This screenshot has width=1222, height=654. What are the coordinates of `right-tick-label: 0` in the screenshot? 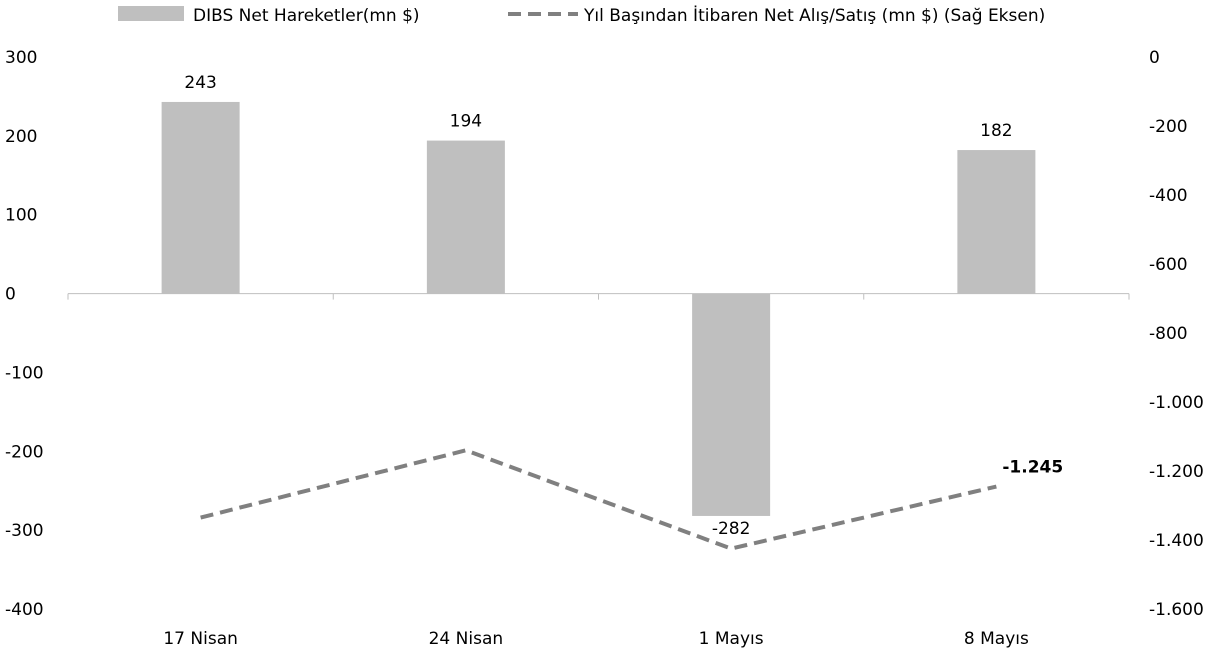 It's located at (1154, 58).